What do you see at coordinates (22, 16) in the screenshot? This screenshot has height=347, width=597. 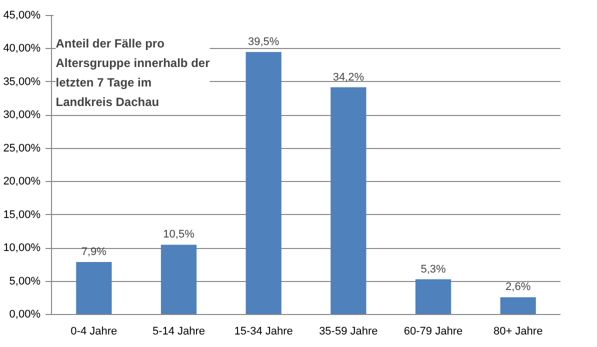 I see `y-tick-label: 45,00%` at bounding box center [22, 16].